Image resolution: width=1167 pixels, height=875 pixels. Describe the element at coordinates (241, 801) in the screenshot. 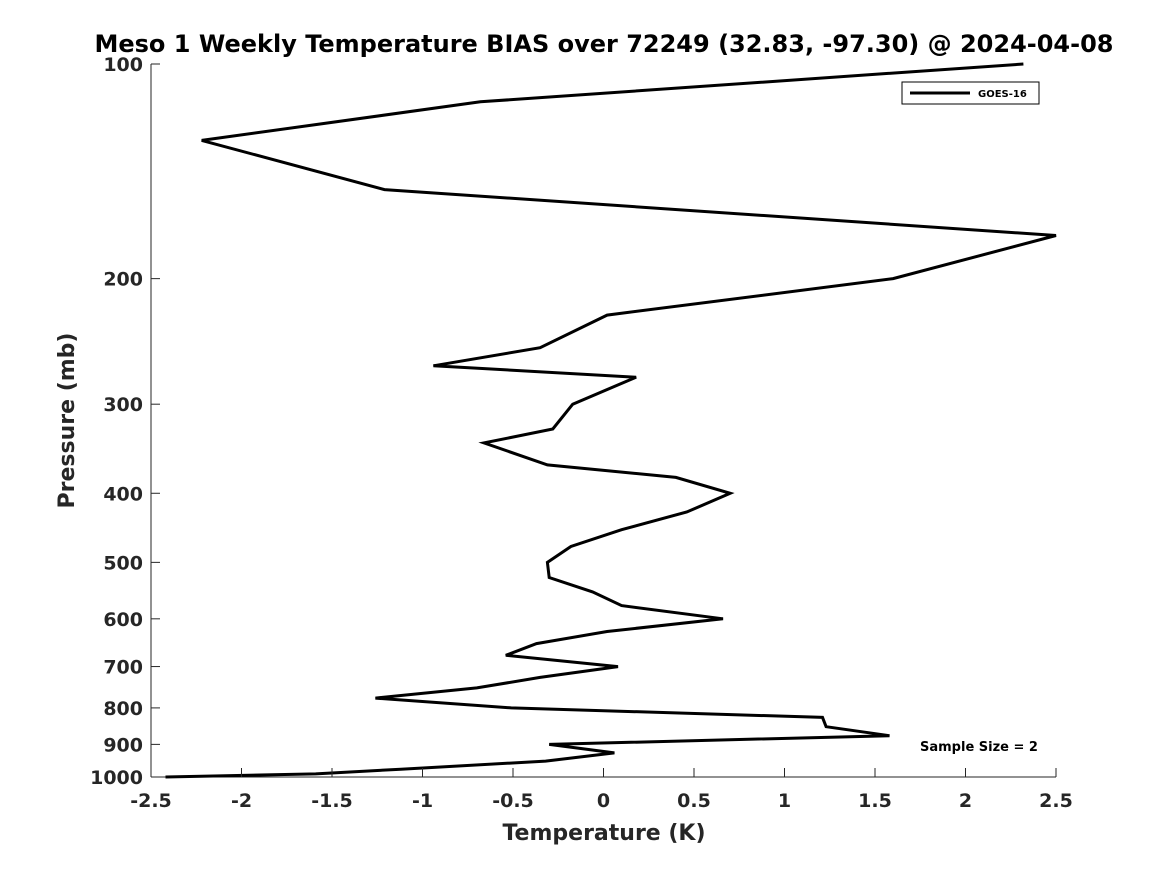

I see `x-tick-label: -2` at that location.